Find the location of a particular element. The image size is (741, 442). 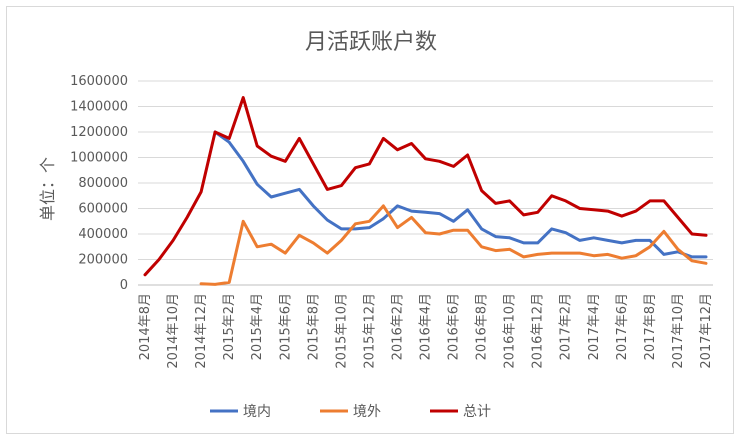

y-tick-label: 1600000 is located at coordinates (99, 81).